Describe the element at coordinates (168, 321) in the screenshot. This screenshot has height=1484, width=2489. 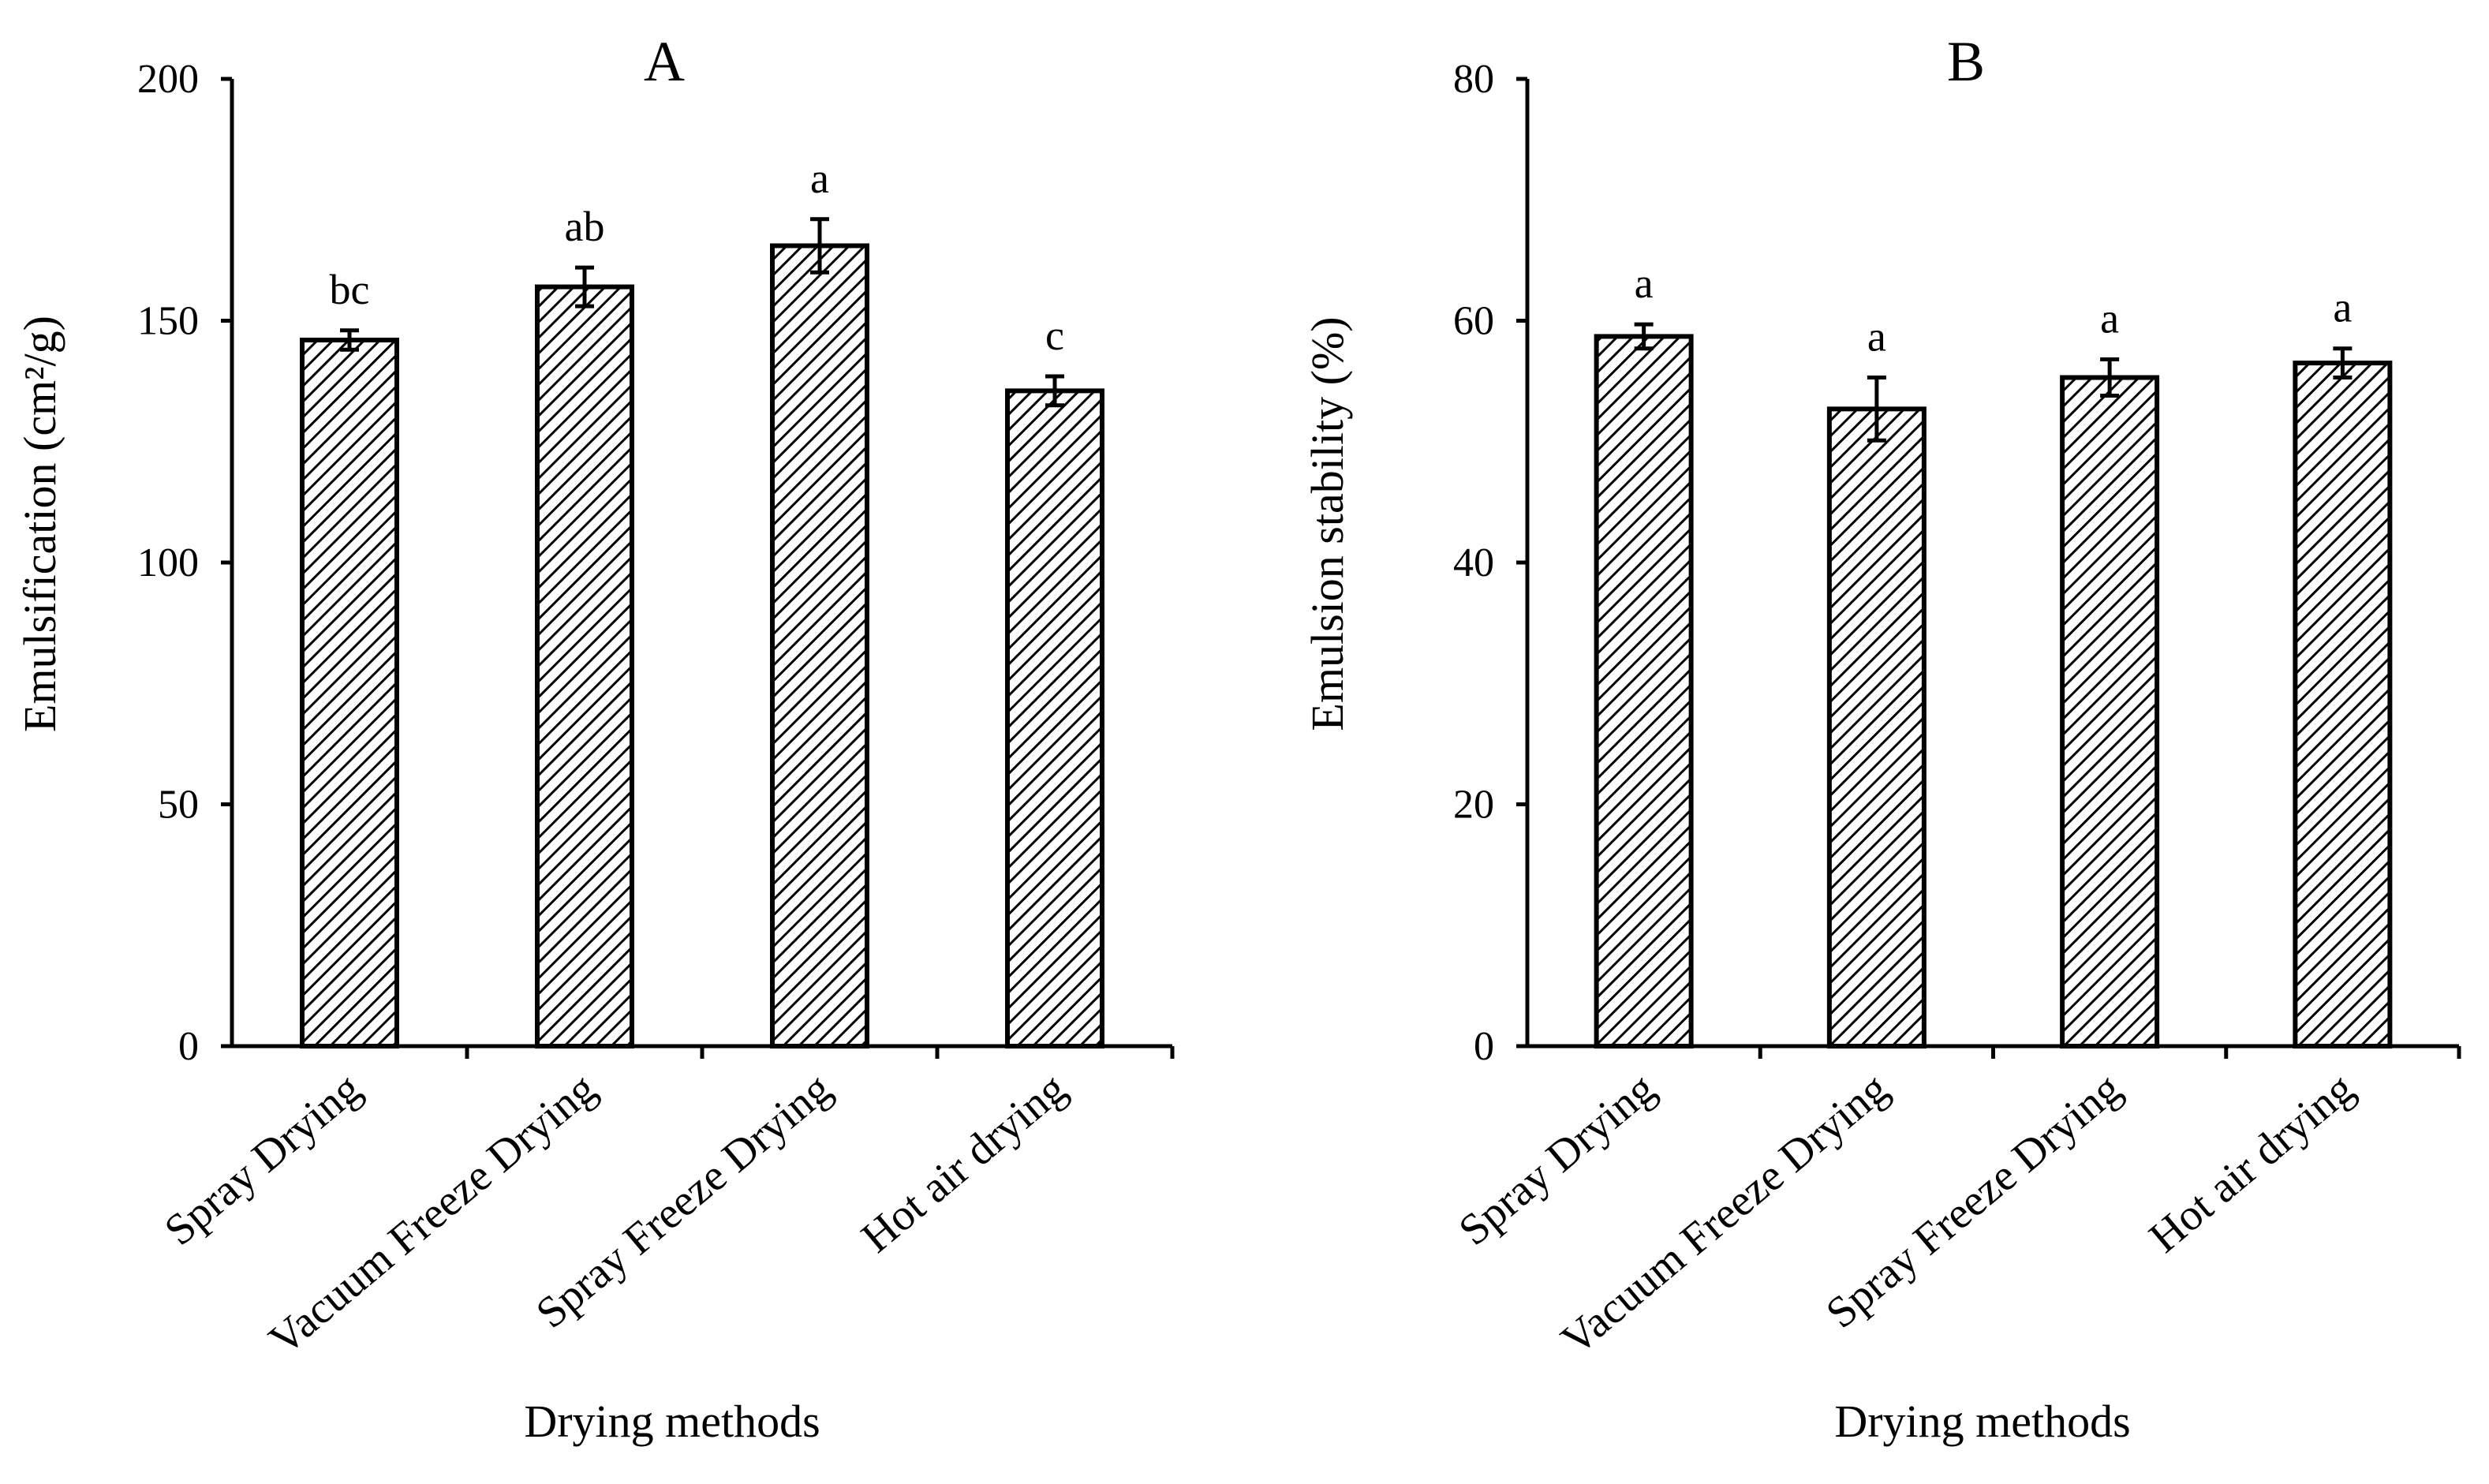
I see `y-tick-label: 150` at that location.